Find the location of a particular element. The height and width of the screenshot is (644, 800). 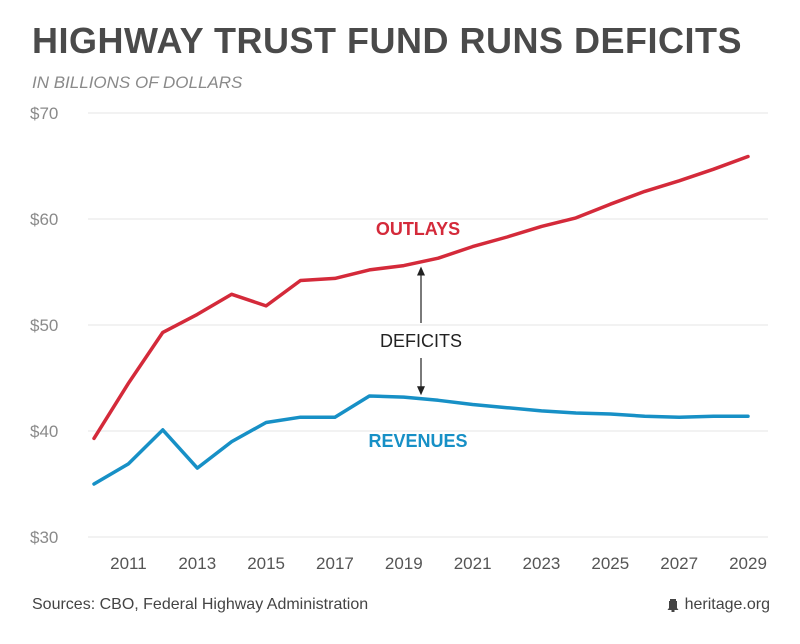

series-label-outlays: OUTLAYS is located at coordinates (418, 229).